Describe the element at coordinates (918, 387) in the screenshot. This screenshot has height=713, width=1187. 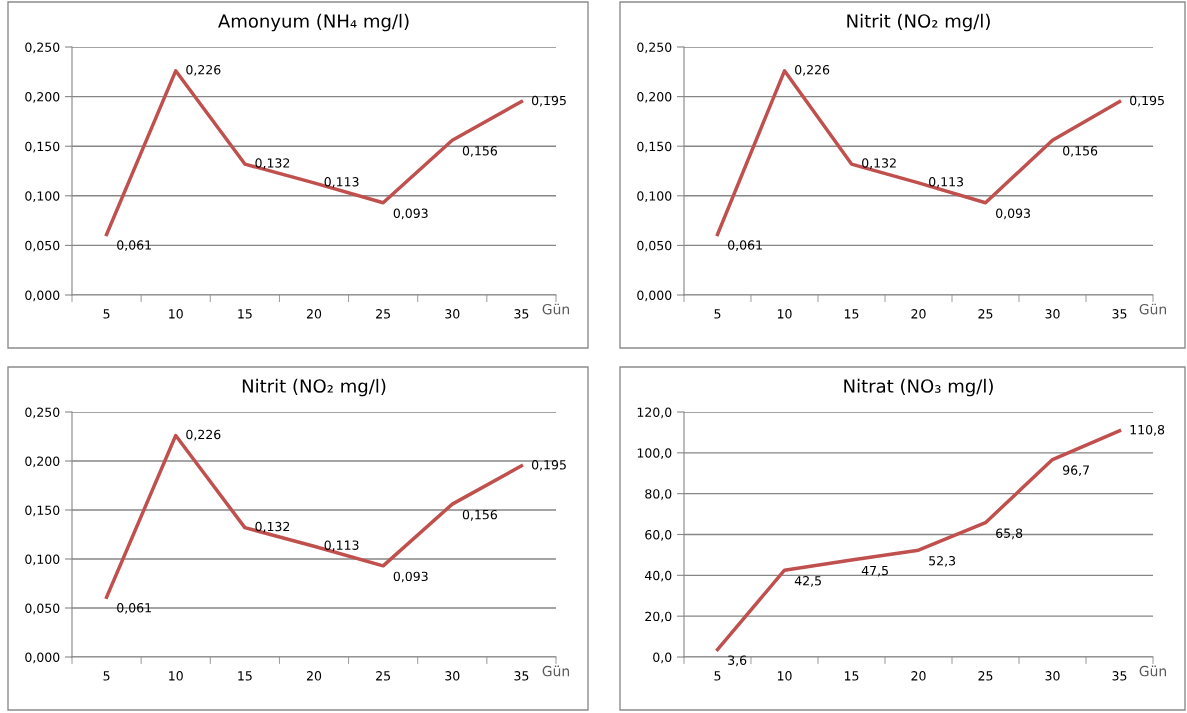
I see `chart-title: Nitrat (NO₃ mg/l)` at that location.